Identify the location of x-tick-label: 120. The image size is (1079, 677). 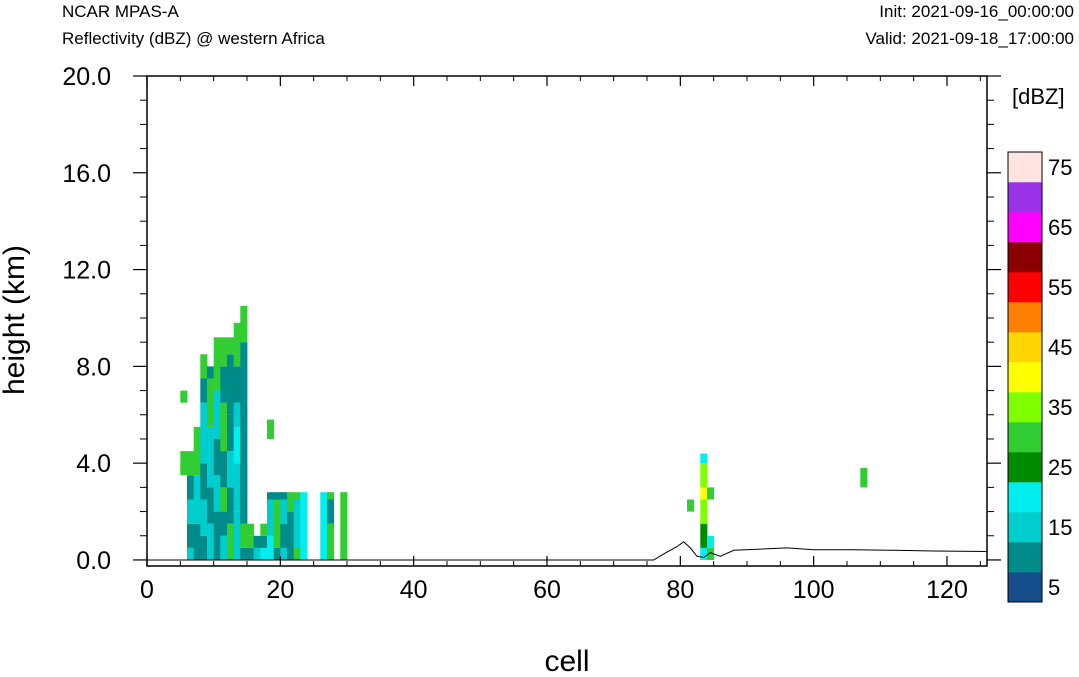
(947, 590).